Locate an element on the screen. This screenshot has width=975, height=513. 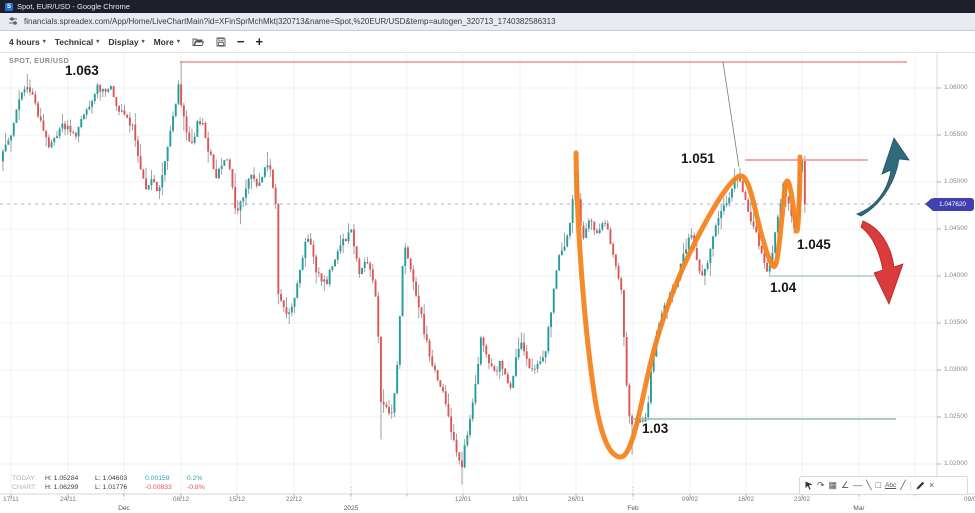
open-folder-icon is located at coordinates (198, 42).